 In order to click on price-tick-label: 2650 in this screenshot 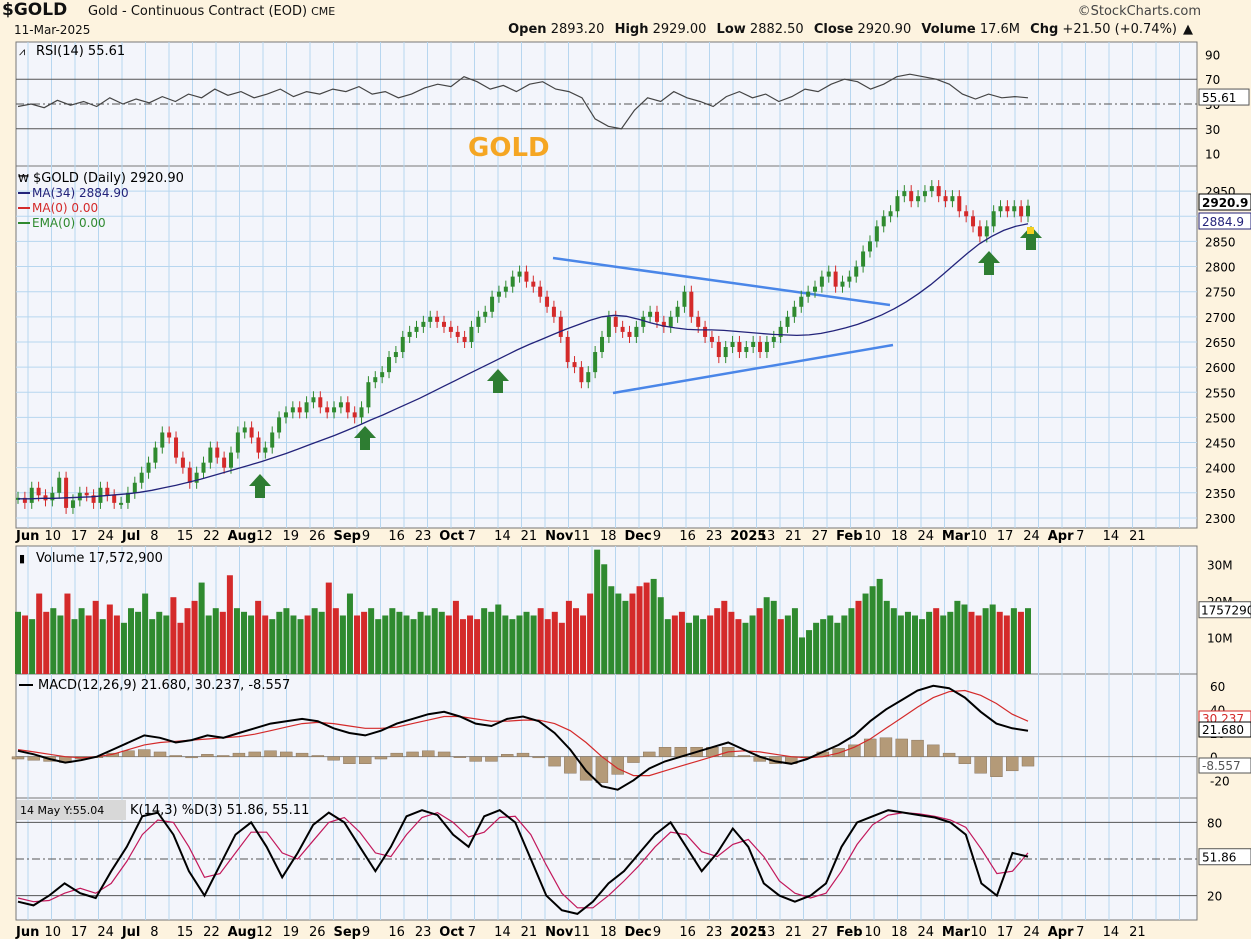, I will do `click(1220, 343)`.